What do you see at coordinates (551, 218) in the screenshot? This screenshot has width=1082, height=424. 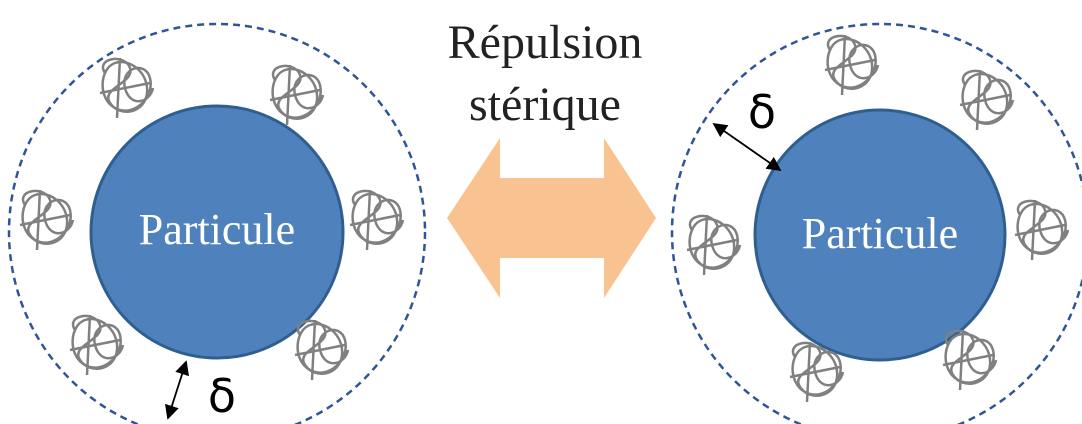 I see `double-arrow` at bounding box center [551, 218].